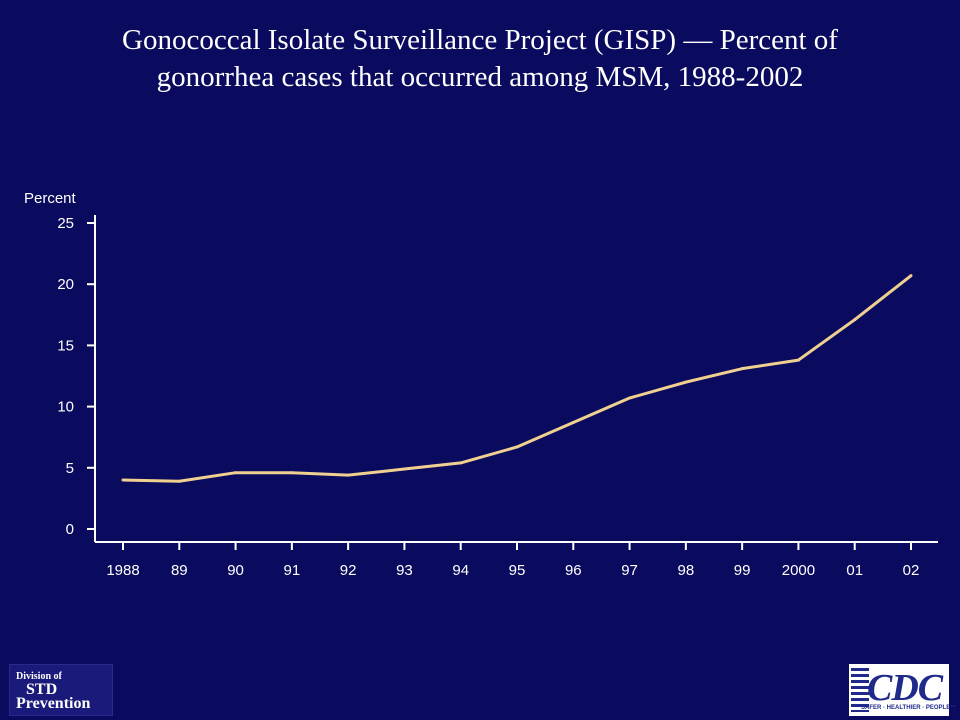 The image size is (960, 720). What do you see at coordinates (460, 570) in the screenshot?
I see `x-tick-label: 94` at bounding box center [460, 570].